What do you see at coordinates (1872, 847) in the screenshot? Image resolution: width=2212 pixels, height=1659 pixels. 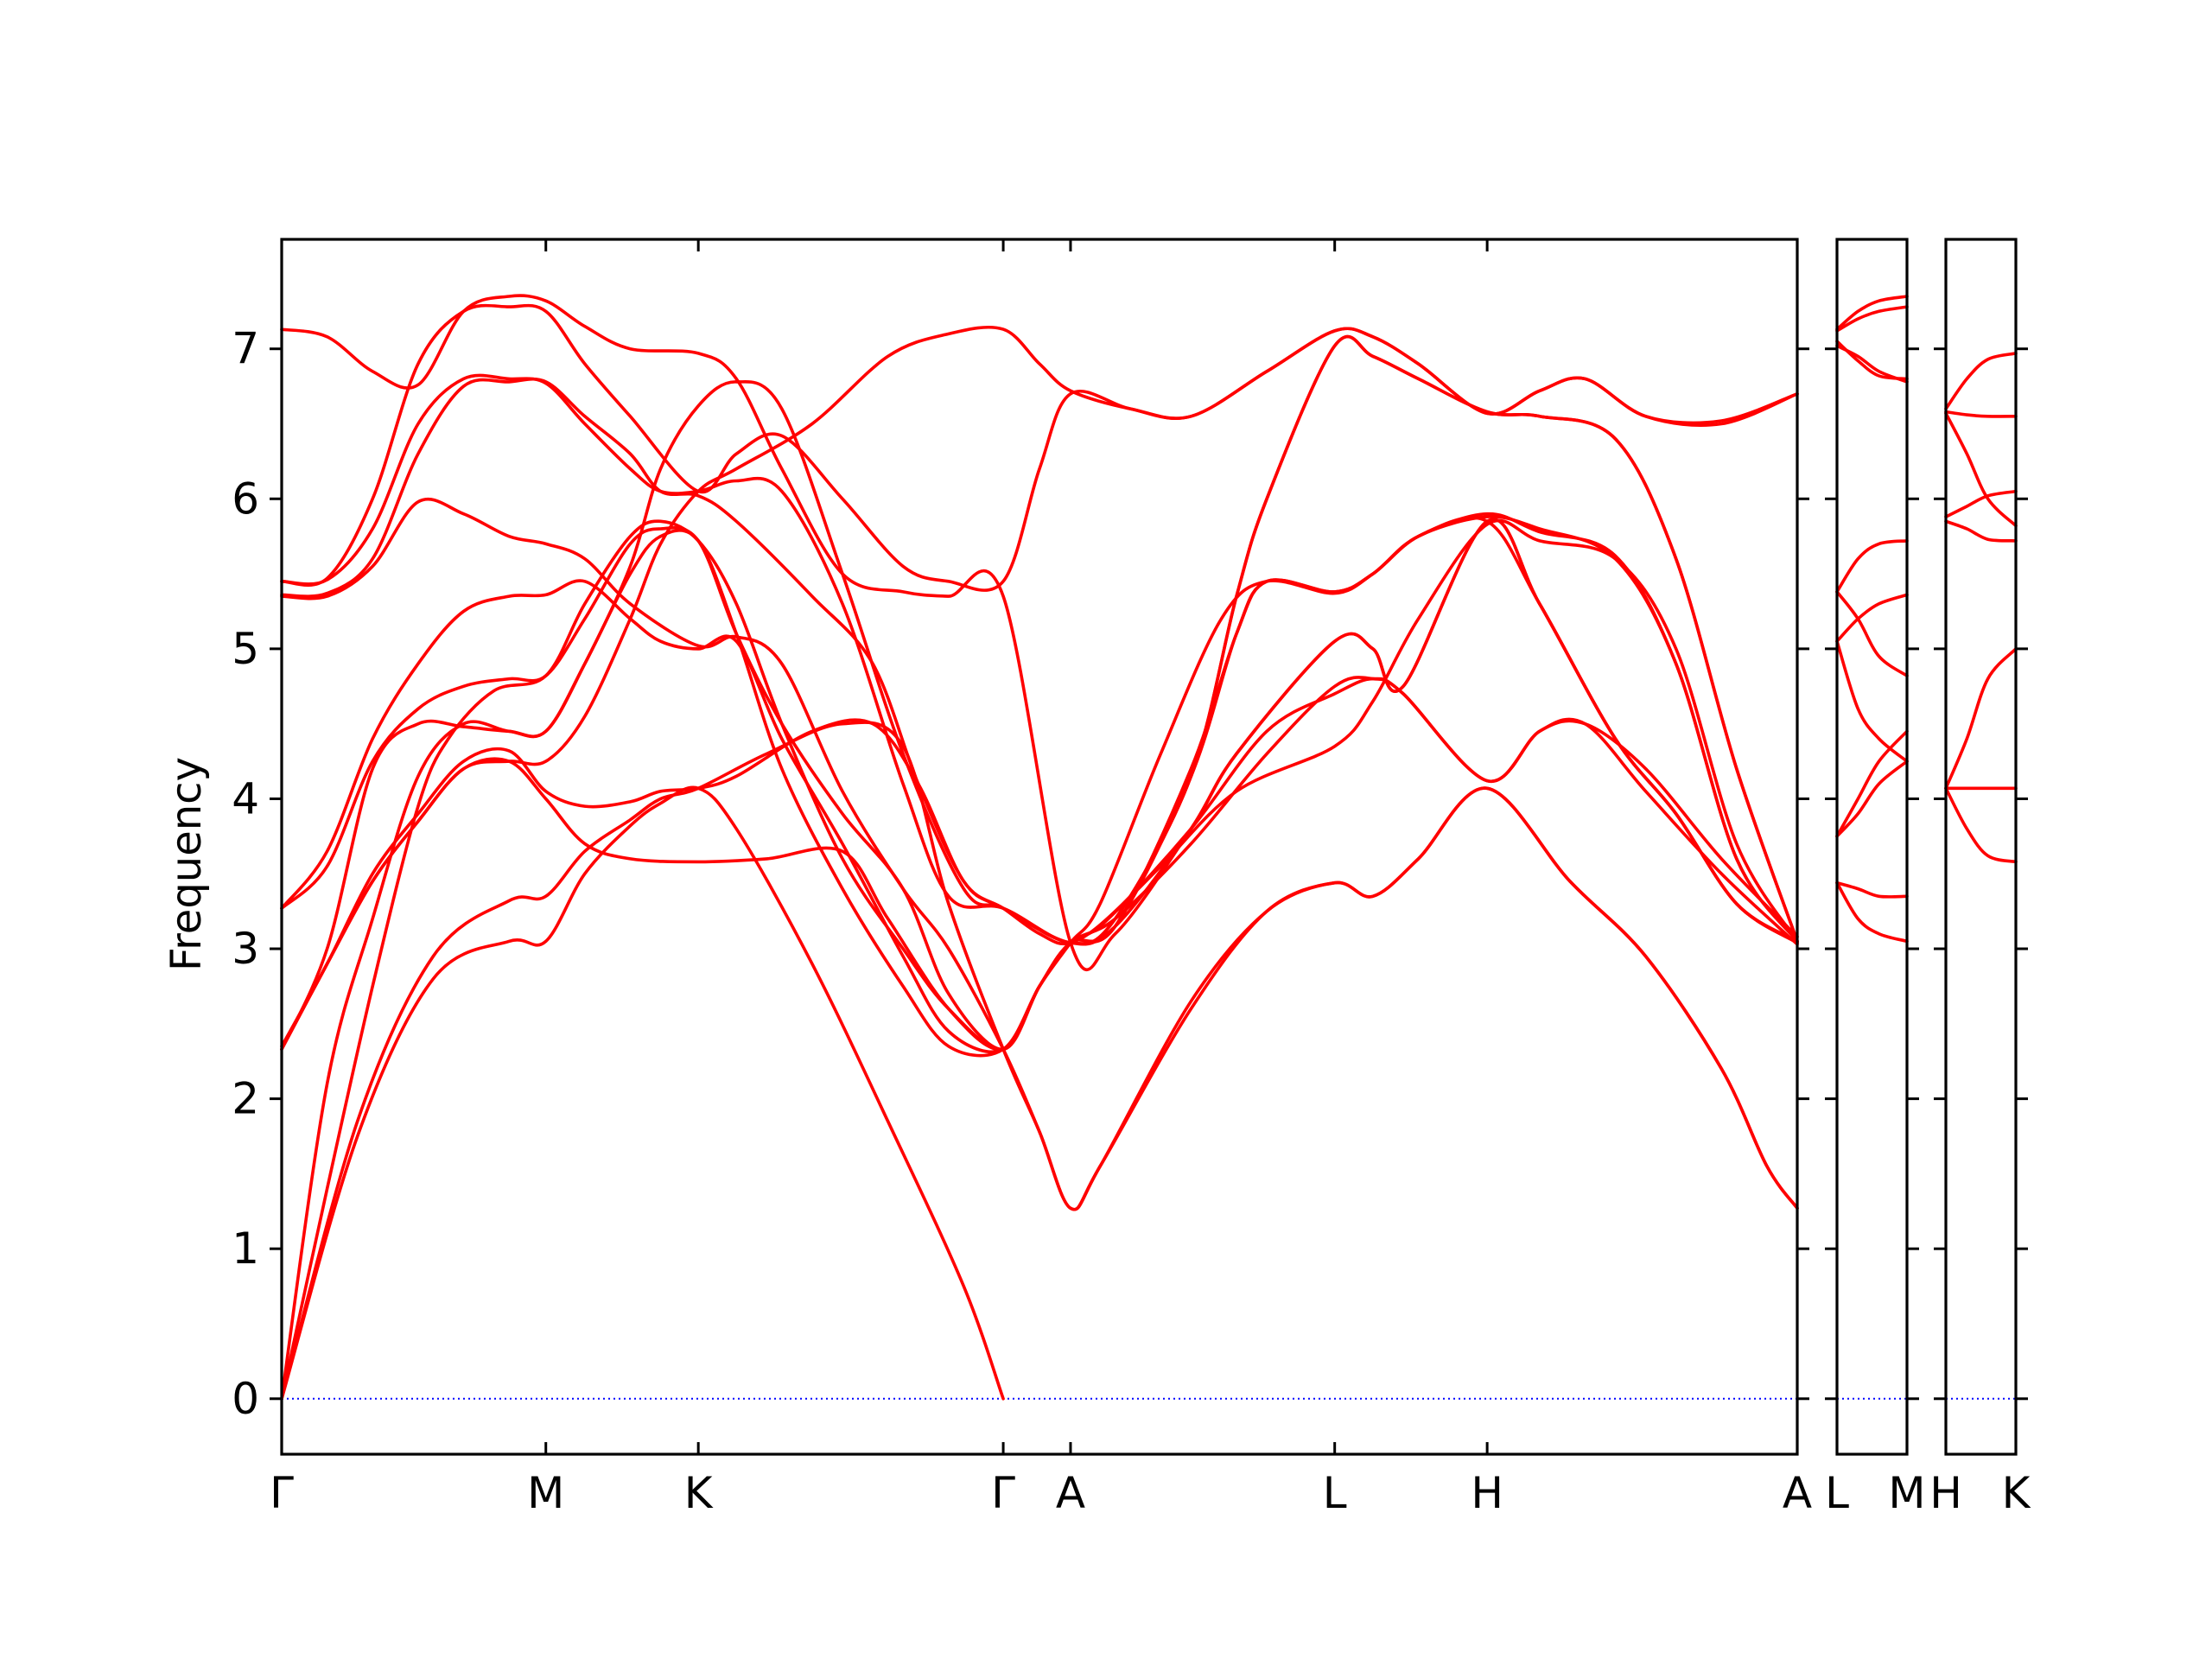 I see `panel-2-frame` at bounding box center [1872, 847].